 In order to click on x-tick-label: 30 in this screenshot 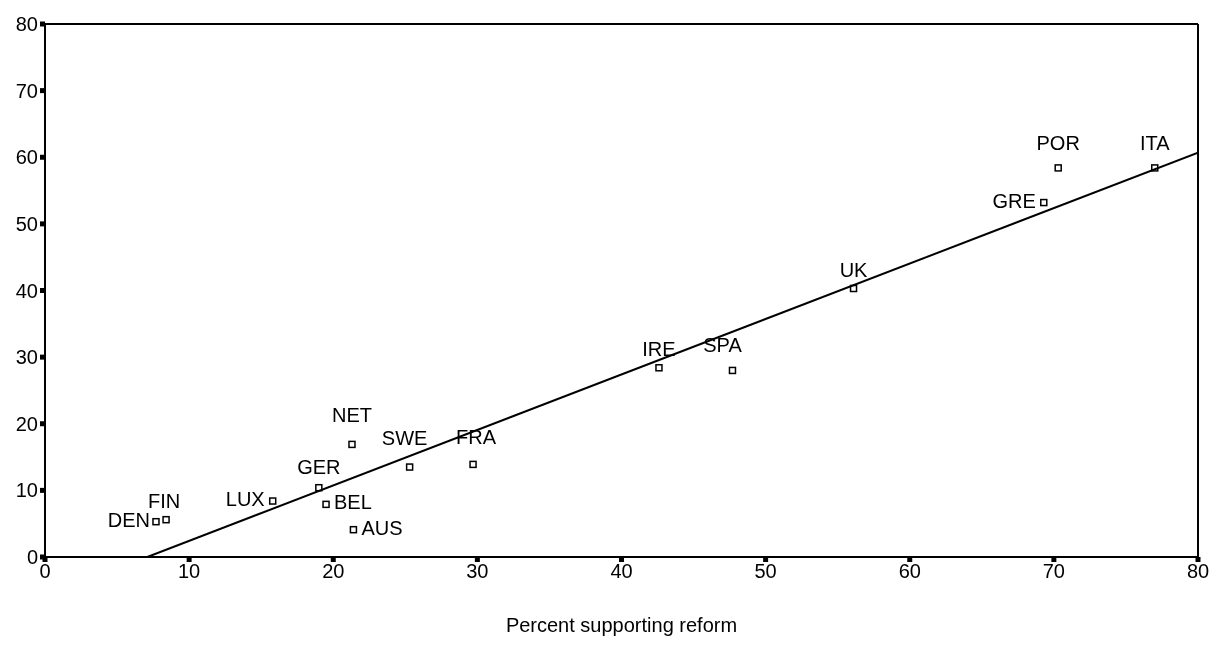, I will do `click(477, 571)`.